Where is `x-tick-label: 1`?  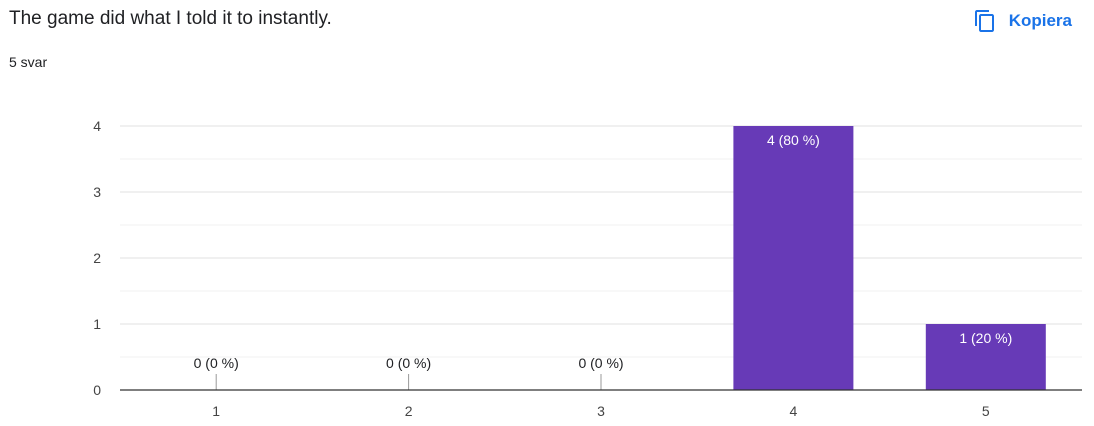 x-tick-label: 1 is located at coordinates (216, 411).